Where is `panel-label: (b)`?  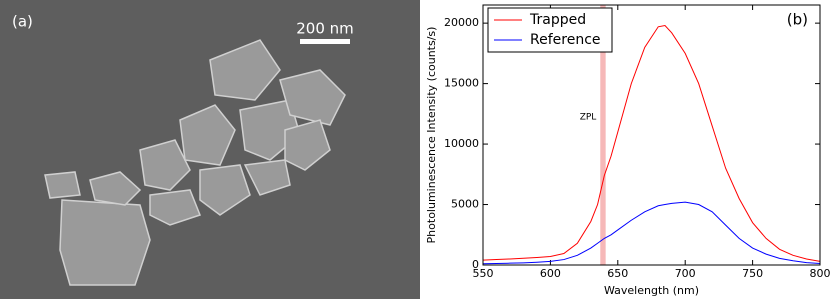 panel-label: (b) is located at coordinates (797, 20).